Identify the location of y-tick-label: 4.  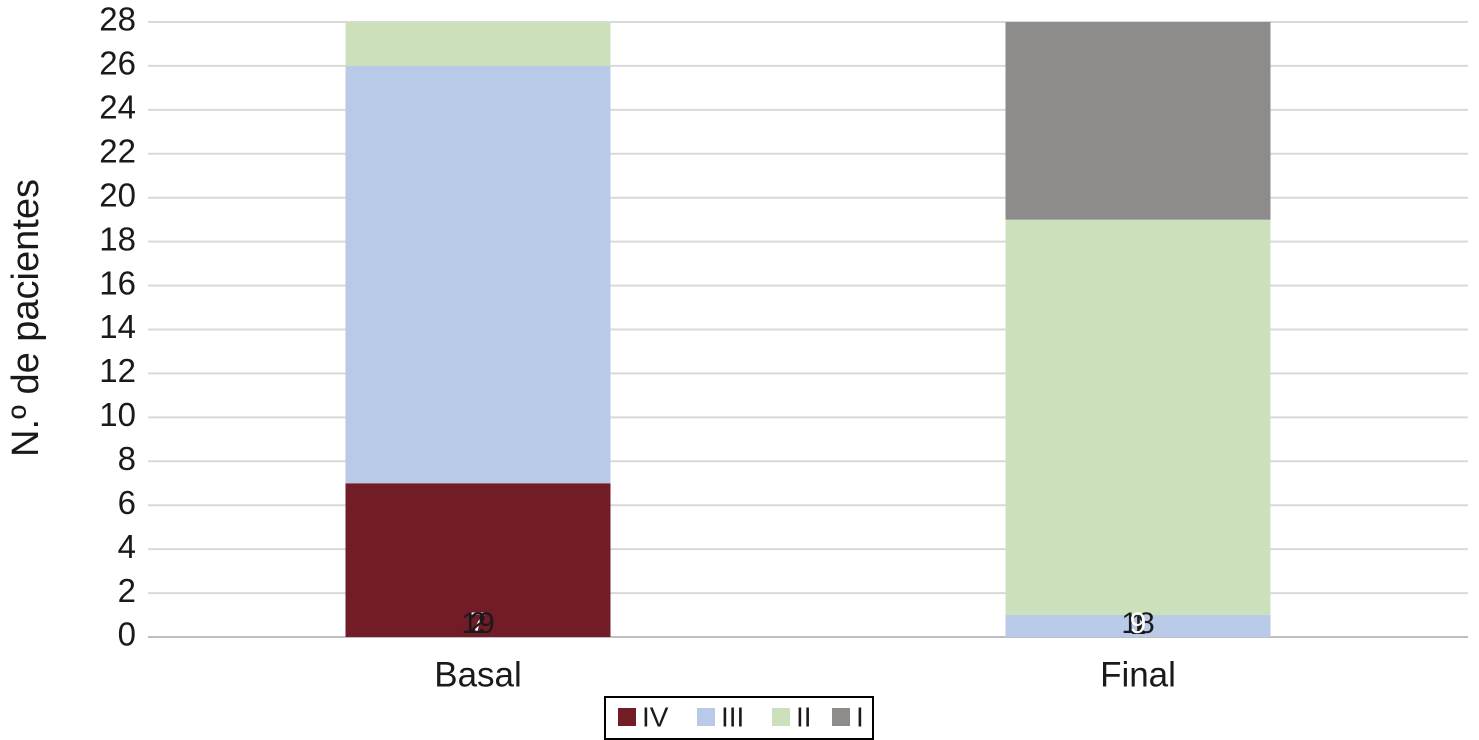
(127, 546).